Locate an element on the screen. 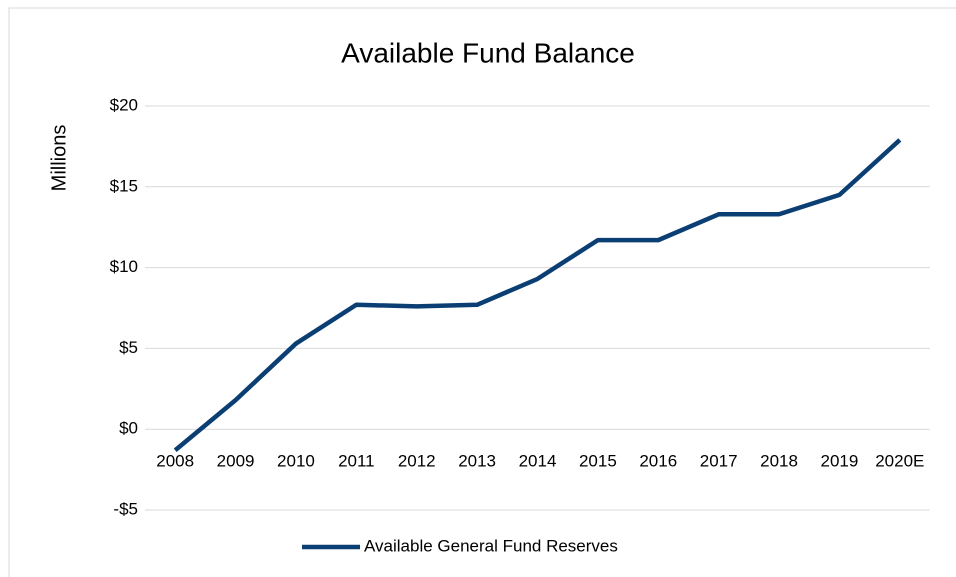 This screenshot has width=956, height=577. x-tick-label: 2015 is located at coordinates (598, 461).